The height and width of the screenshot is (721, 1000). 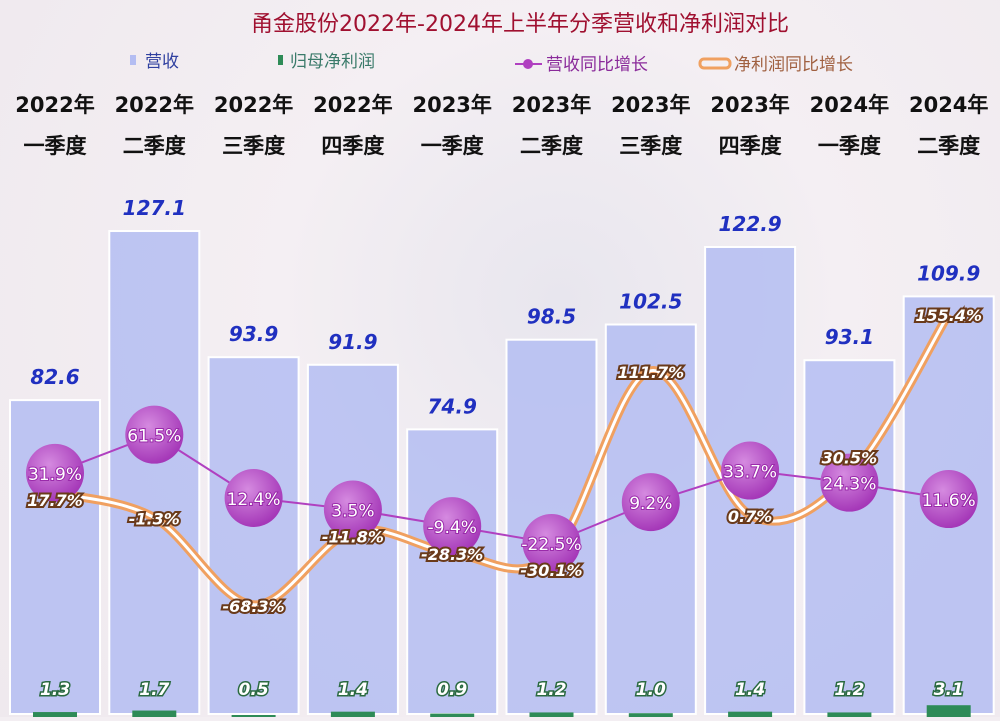 What do you see at coordinates (749, 224) in the screenshot?
I see `revenue-value-label: 122.9` at bounding box center [749, 224].